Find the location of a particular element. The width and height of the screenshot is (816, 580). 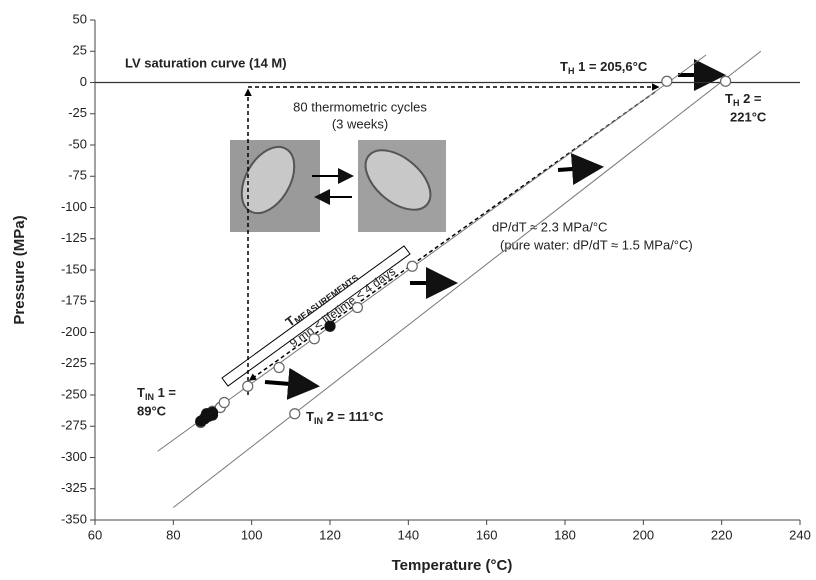

y-tick-label: 25 is located at coordinates (80, 50).